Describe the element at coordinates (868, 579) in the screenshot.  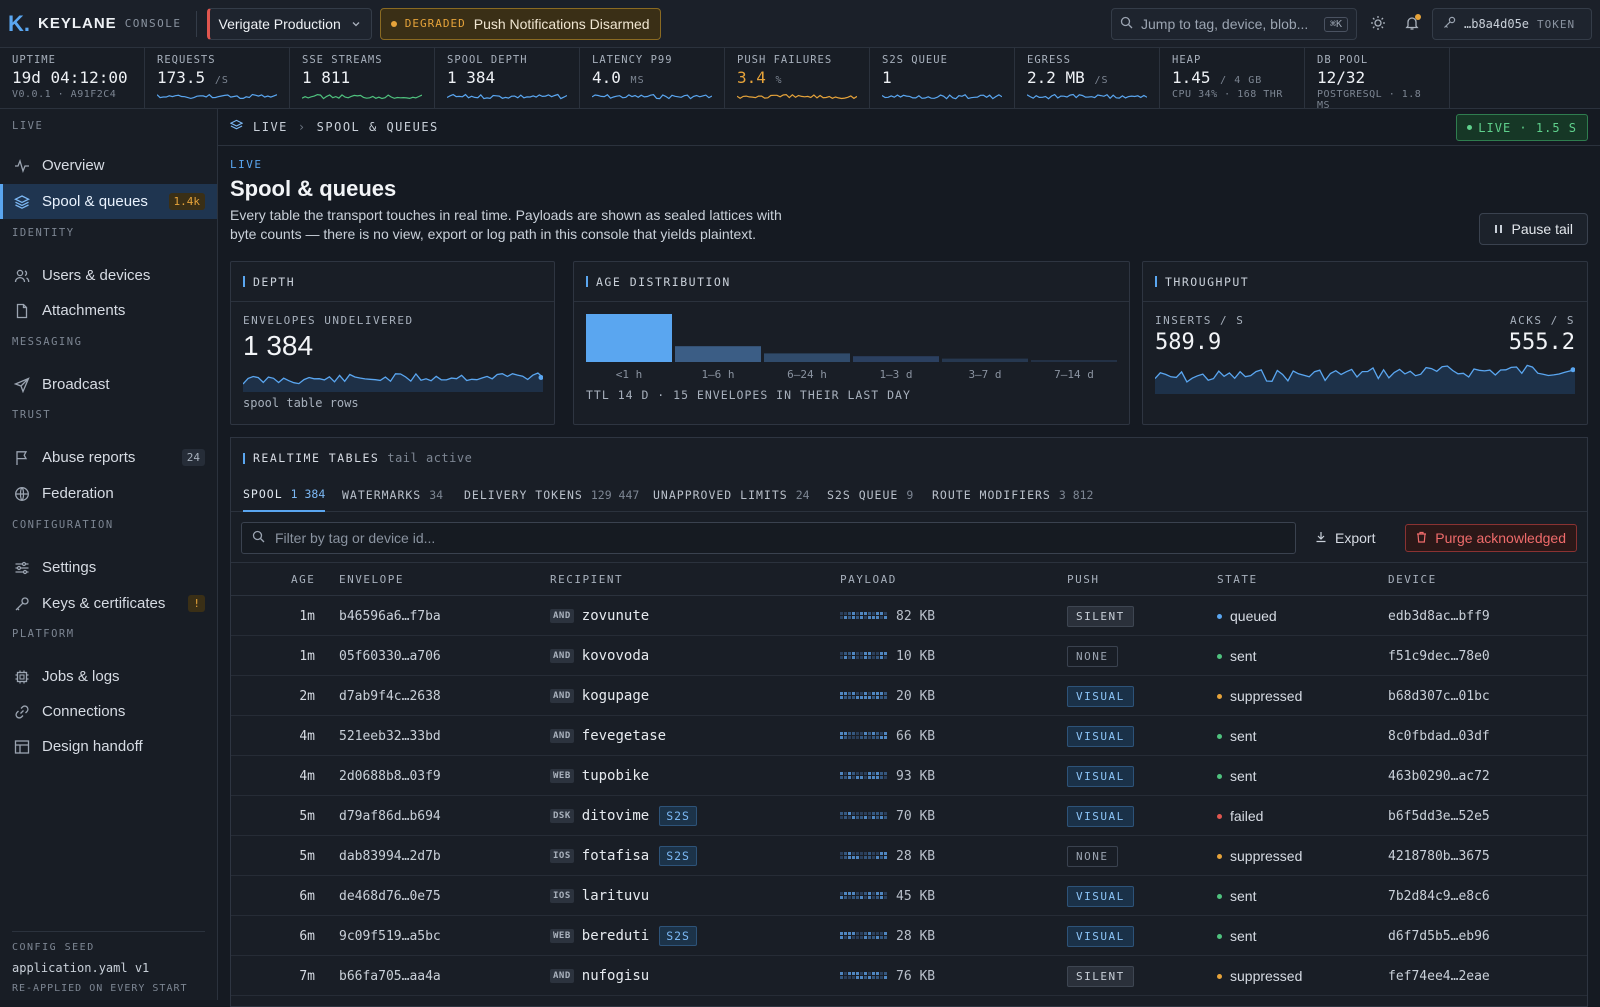
I see `column-header-payload: PAYLOAD` at that location.